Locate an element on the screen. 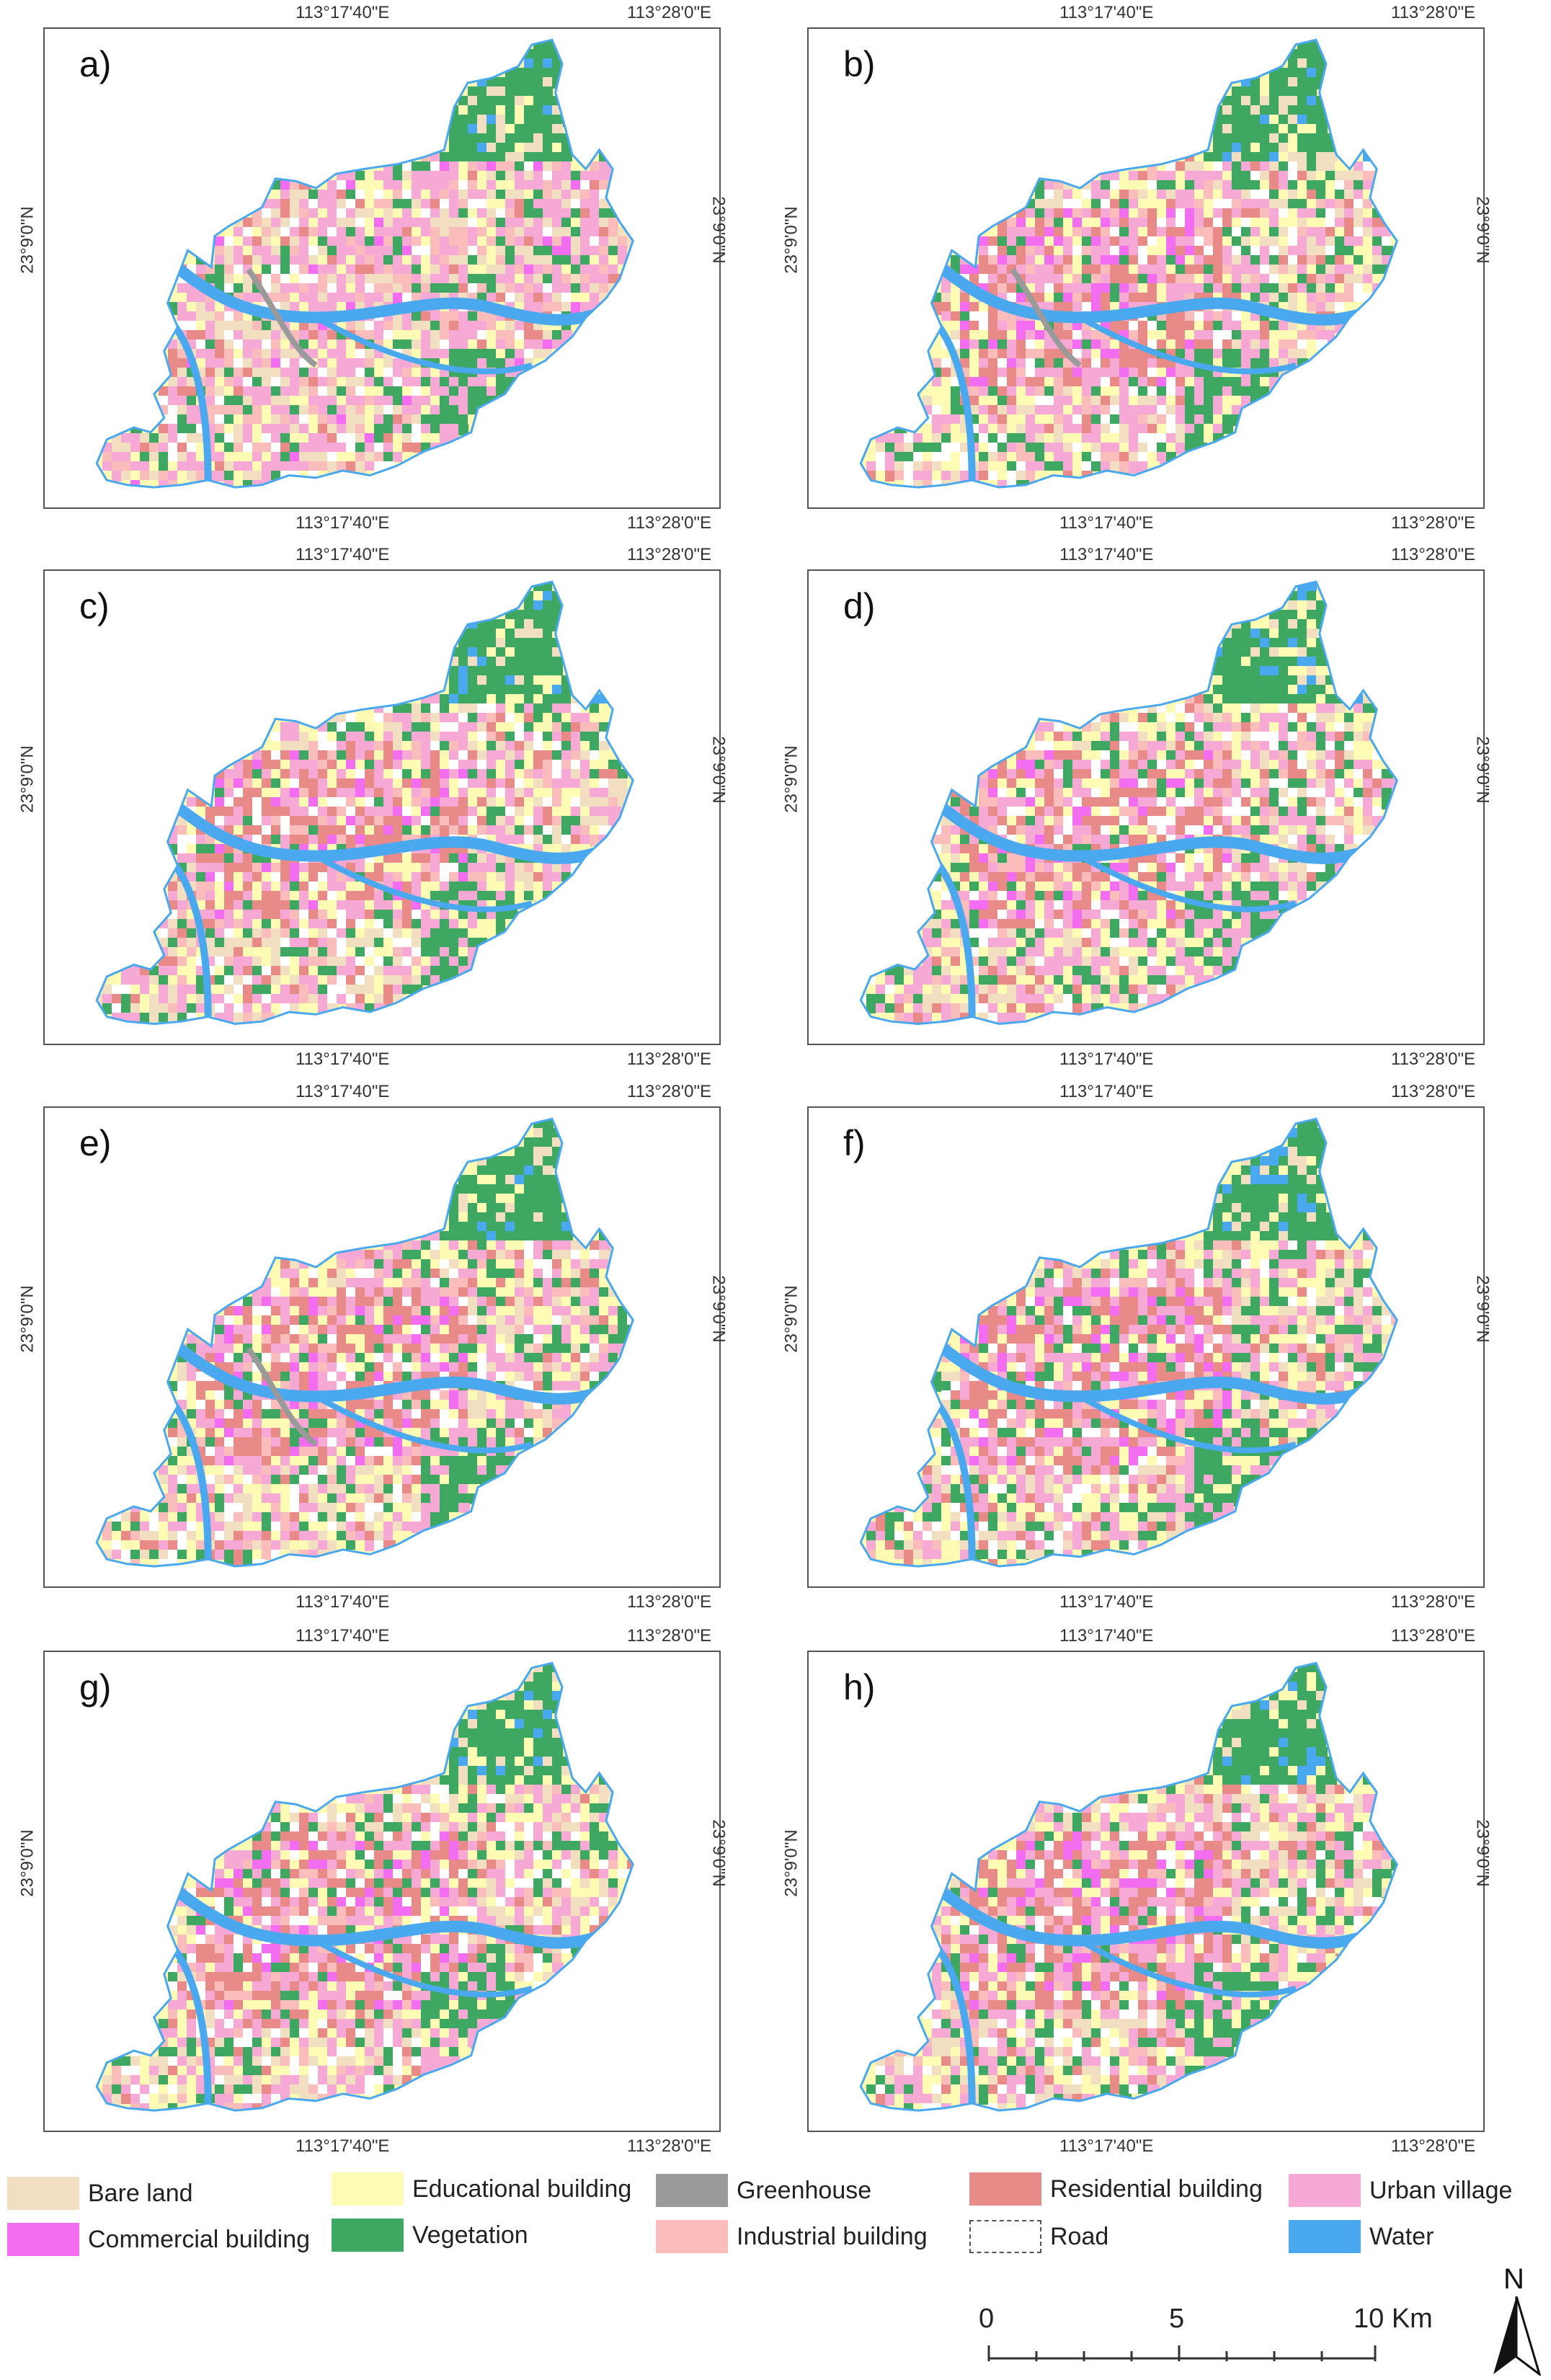  panel-label: h) is located at coordinates (859, 1687).